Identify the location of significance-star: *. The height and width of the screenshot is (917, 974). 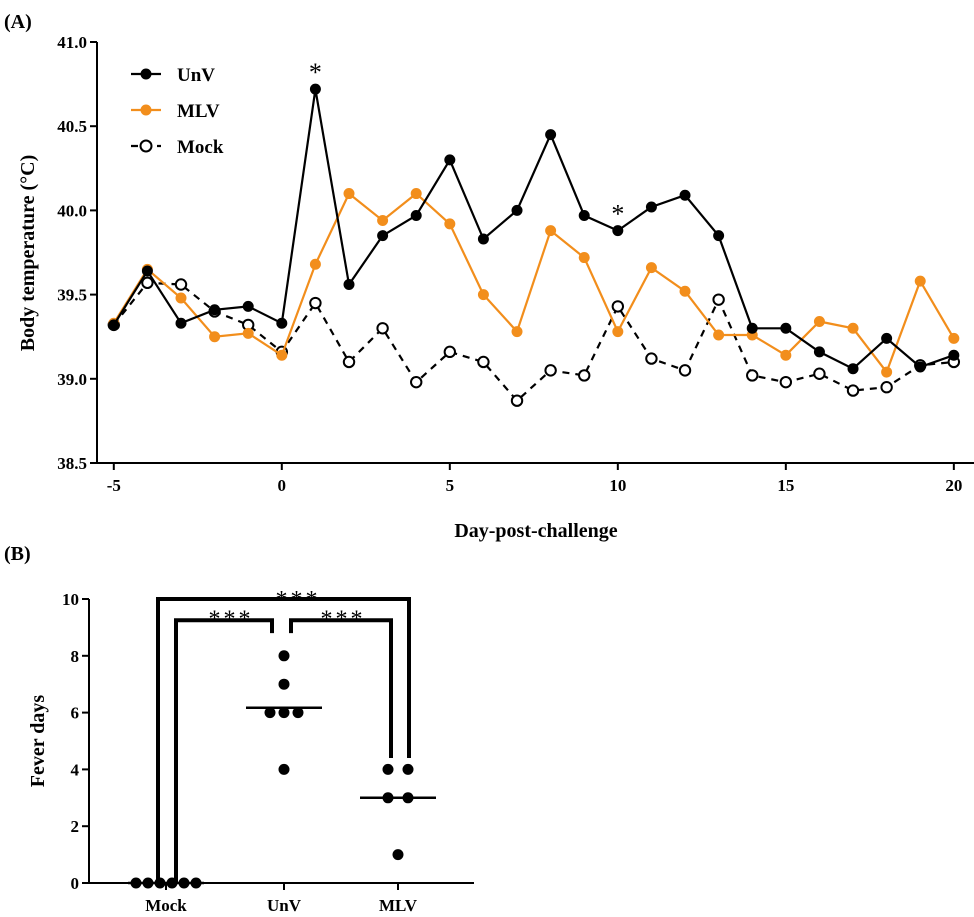
(315, 72).